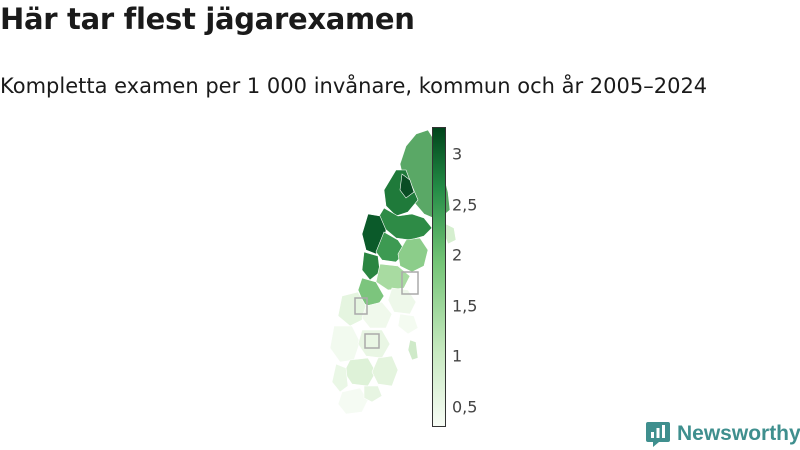 This screenshot has height=450, width=800. I want to click on region-vastmanland, so click(377, 315).